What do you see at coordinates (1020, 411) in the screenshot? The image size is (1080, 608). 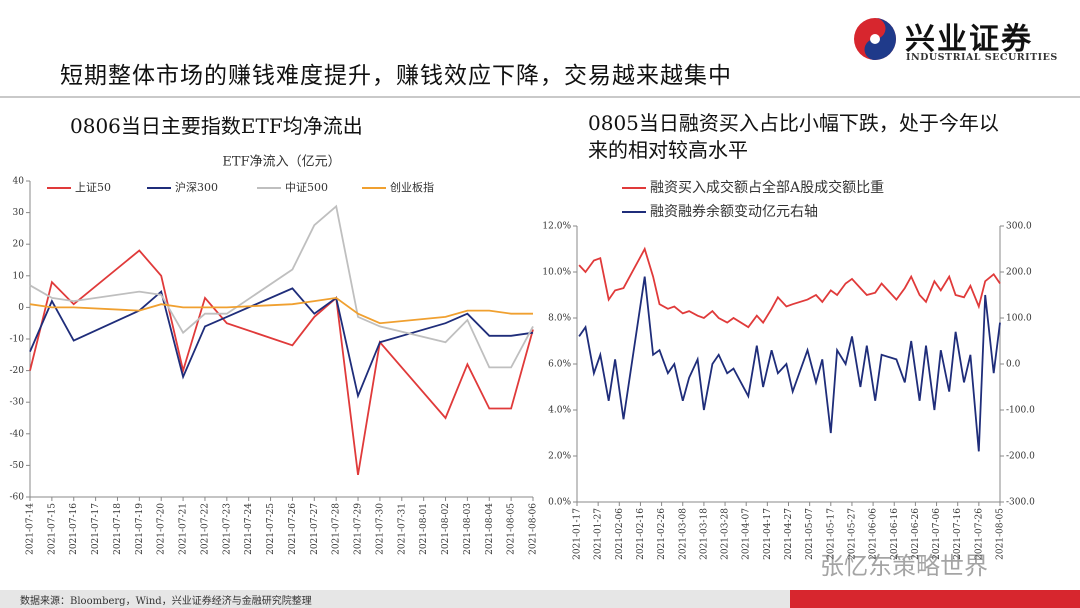 I see `y2-tick-label: -100.0` at bounding box center [1020, 411].